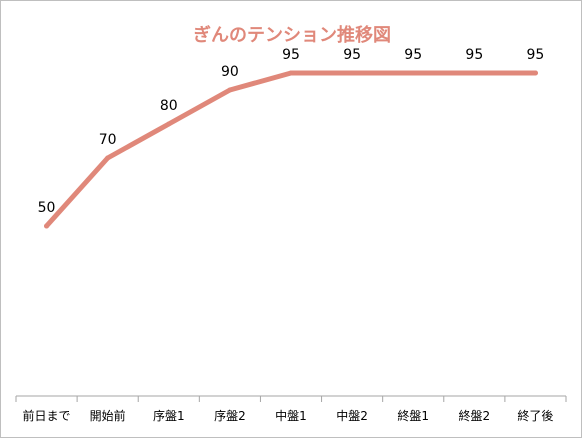 The image size is (582, 438). Describe the element at coordinates (230, 415) in the screenshot. I see `x-tick-label: 序盤2` at that location.